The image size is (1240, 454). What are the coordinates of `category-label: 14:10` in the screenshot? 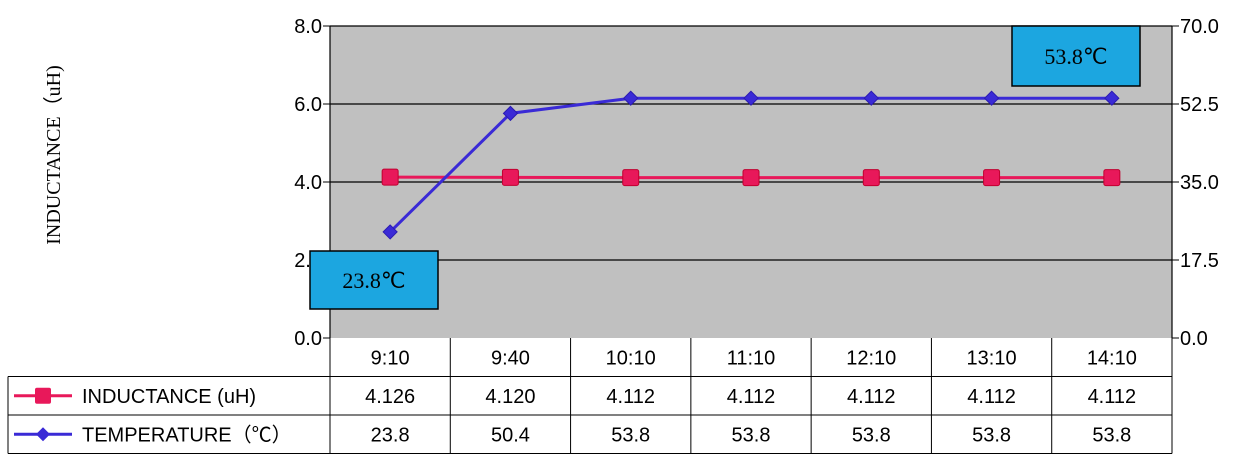 It's located at (1112, 358).